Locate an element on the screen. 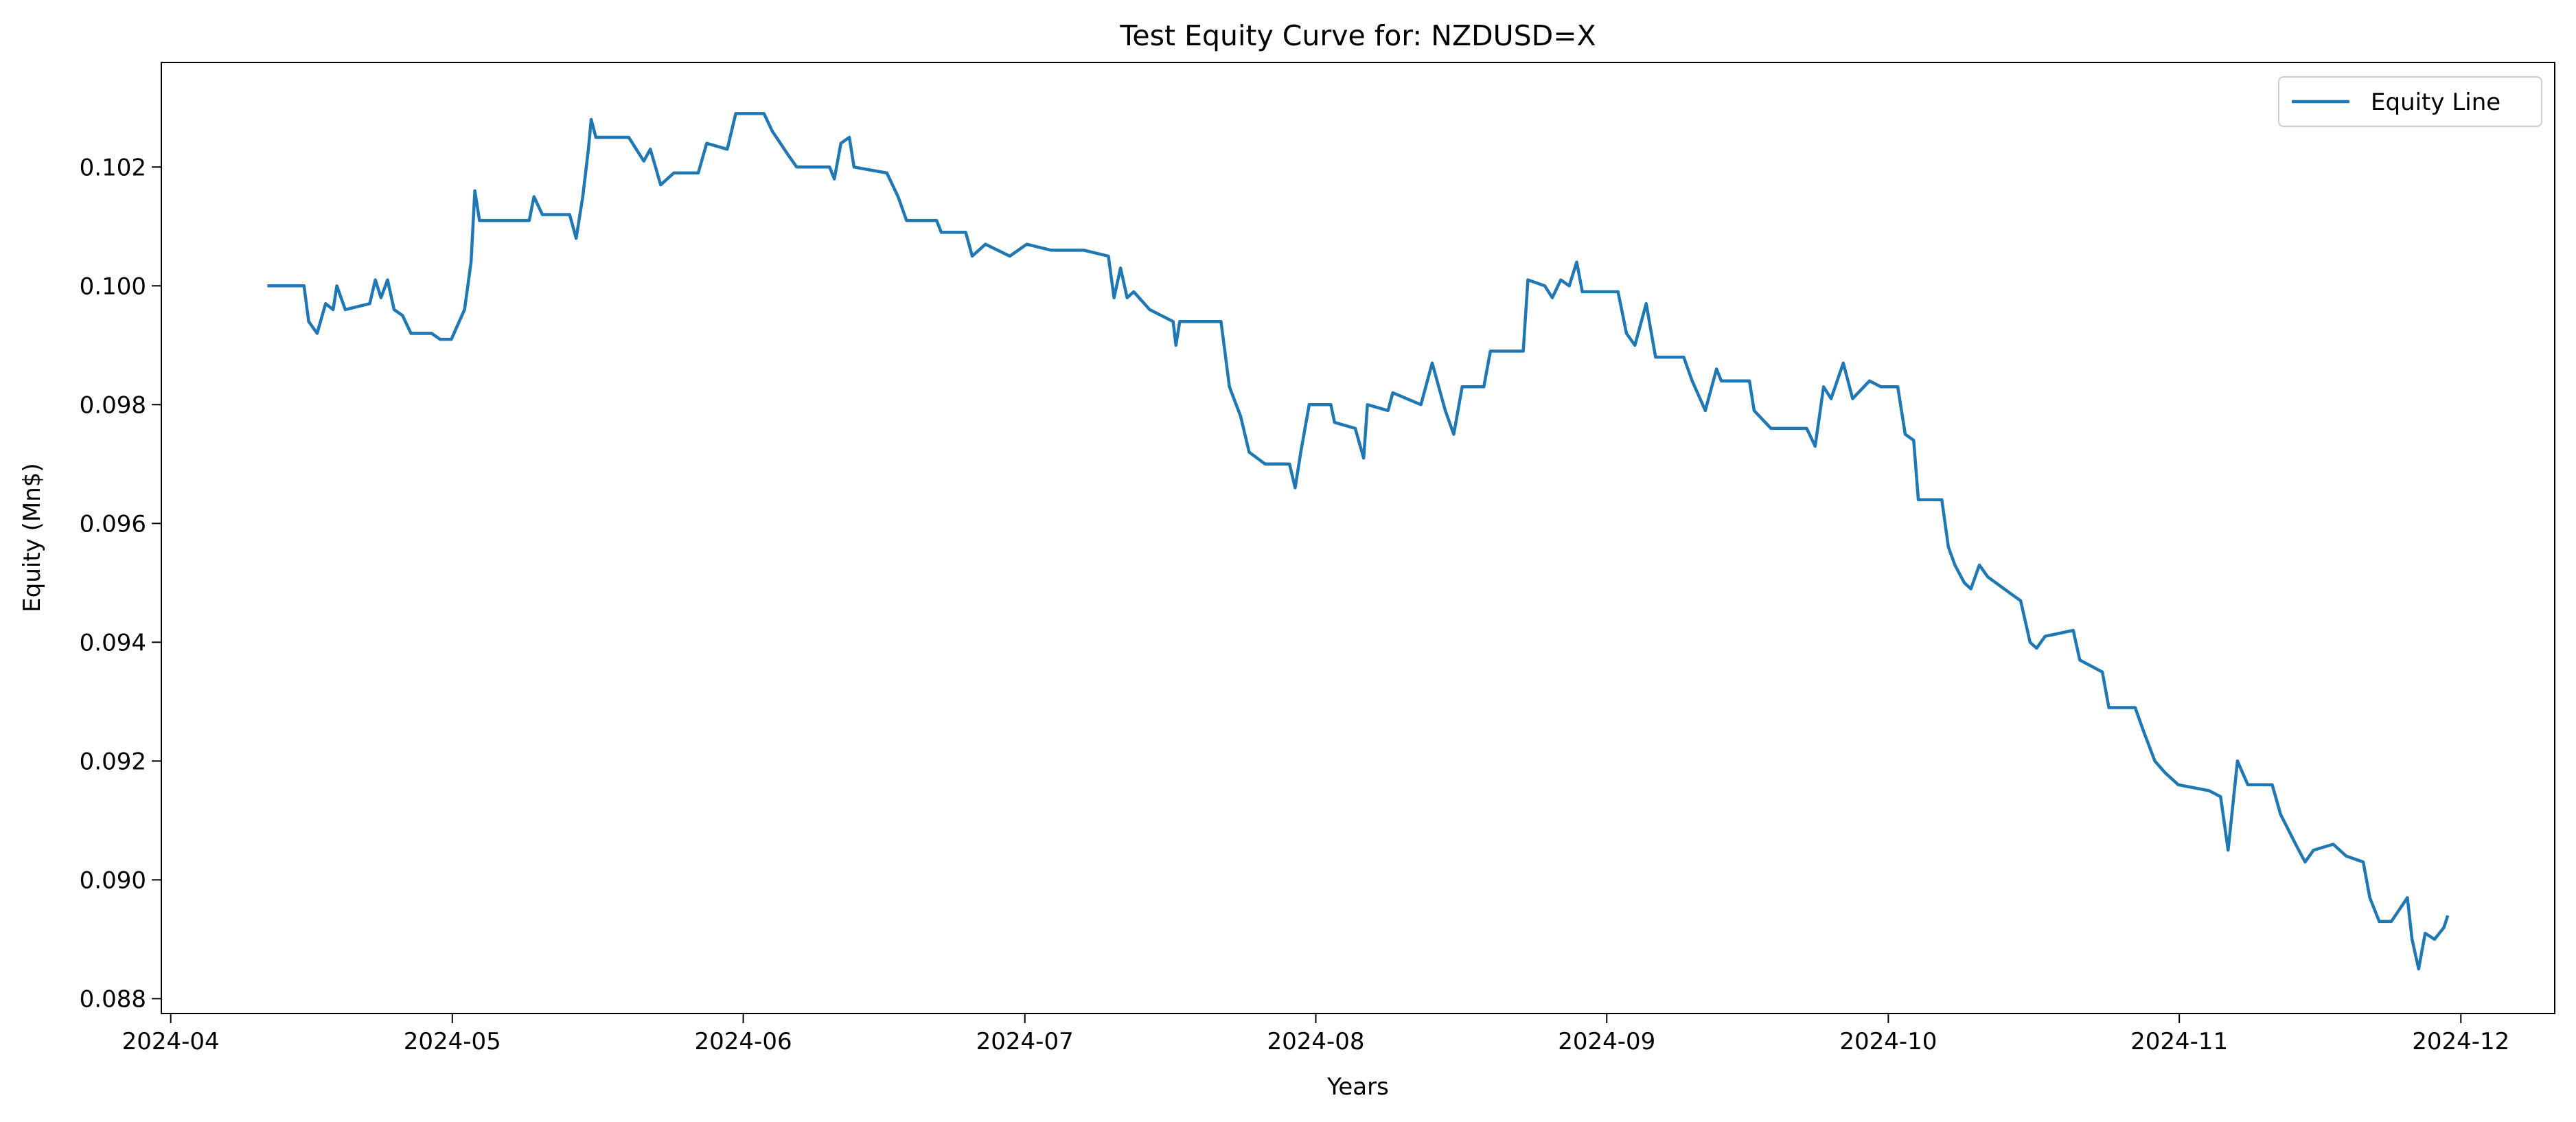  x-tick-label: 2024-11 is located at coordinates (2179, 1041).